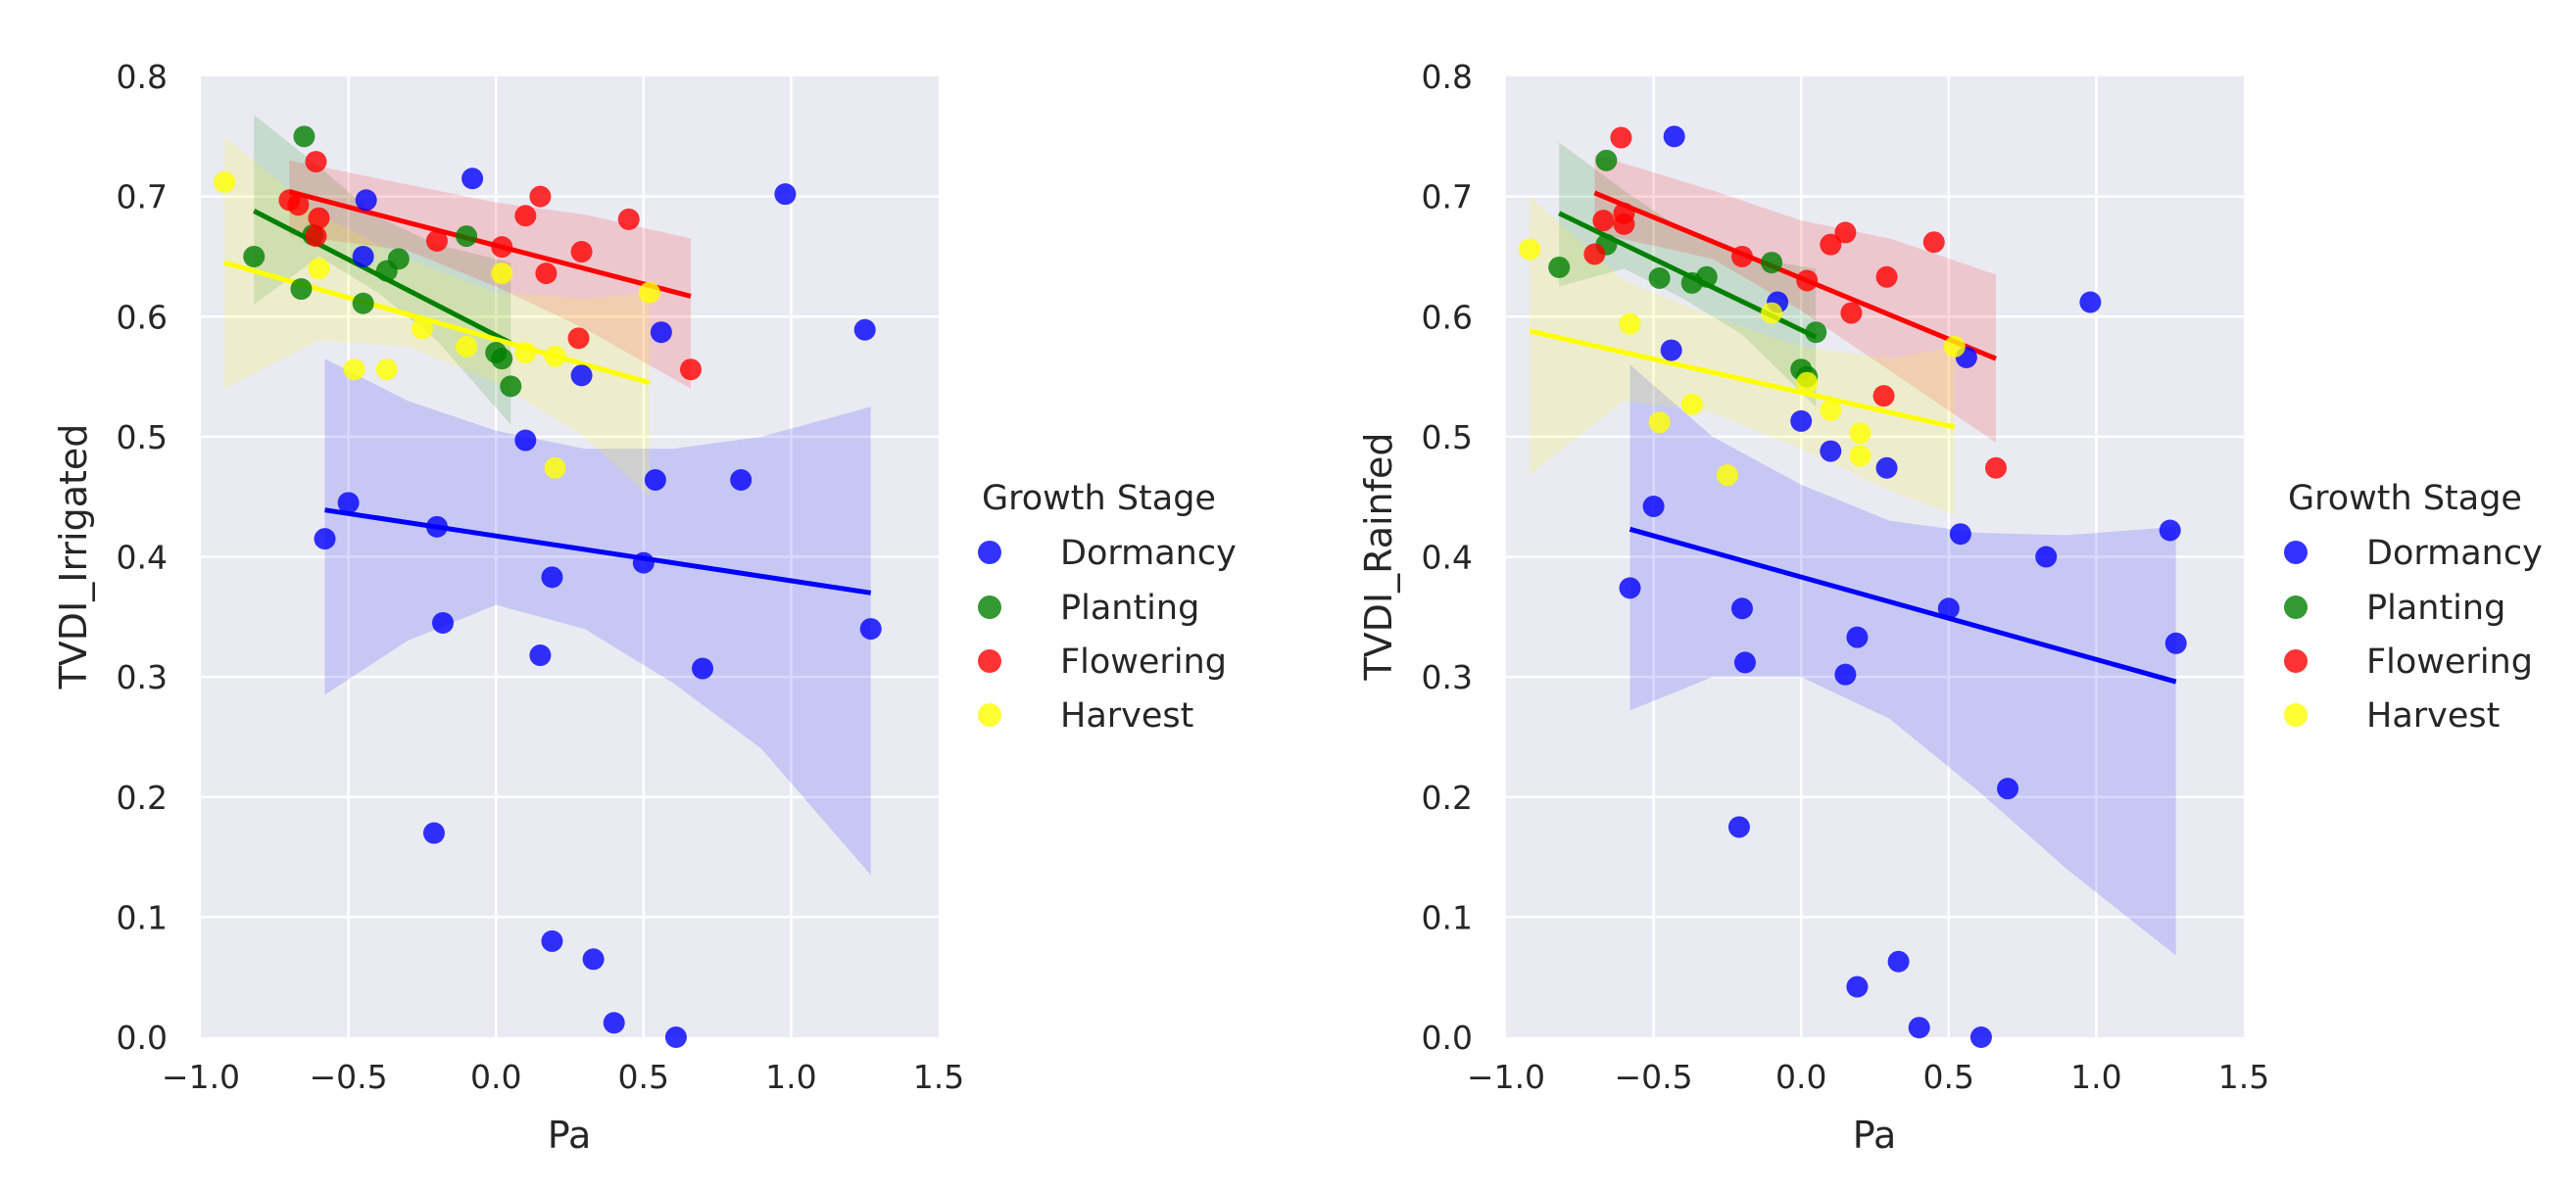 Image resolution: width=2576 pixels, height=1191 pixels. What do you see at coordinates (201, 1077) in the screenshot?
I see `x-tick-label: −1.0` at bounding box center [201, 1077].